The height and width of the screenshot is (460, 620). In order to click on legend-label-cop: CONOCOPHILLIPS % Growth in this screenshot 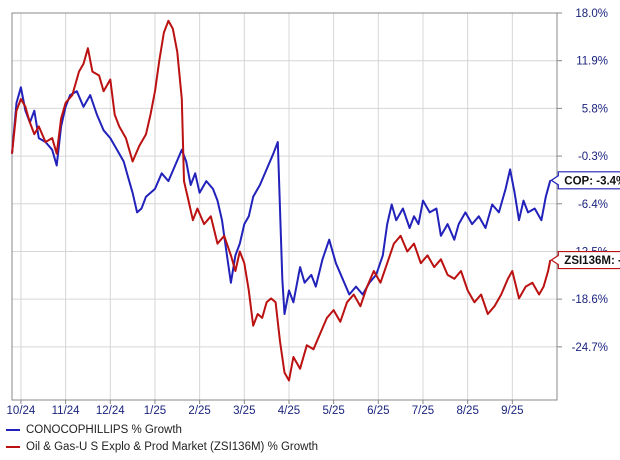, I will do `click(104, 430)`.